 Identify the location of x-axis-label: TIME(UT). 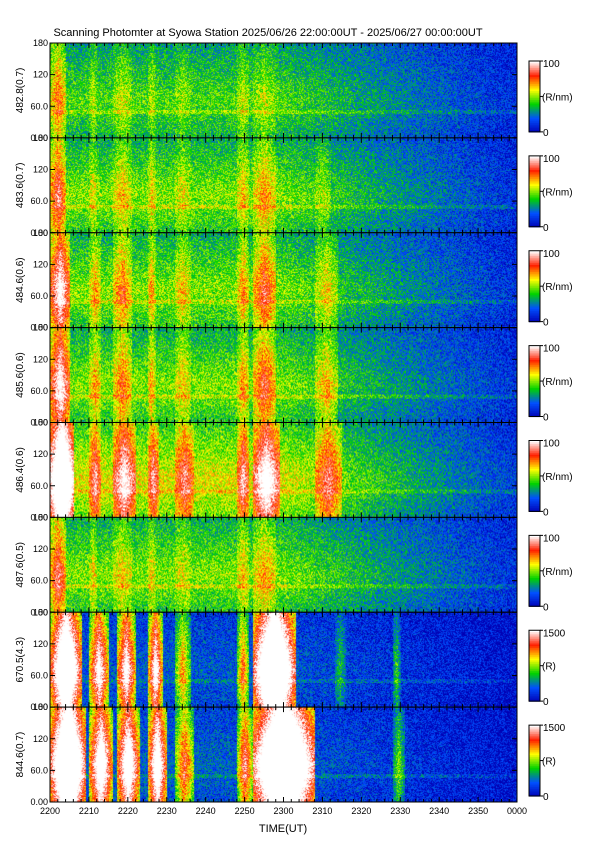
(283, 829).